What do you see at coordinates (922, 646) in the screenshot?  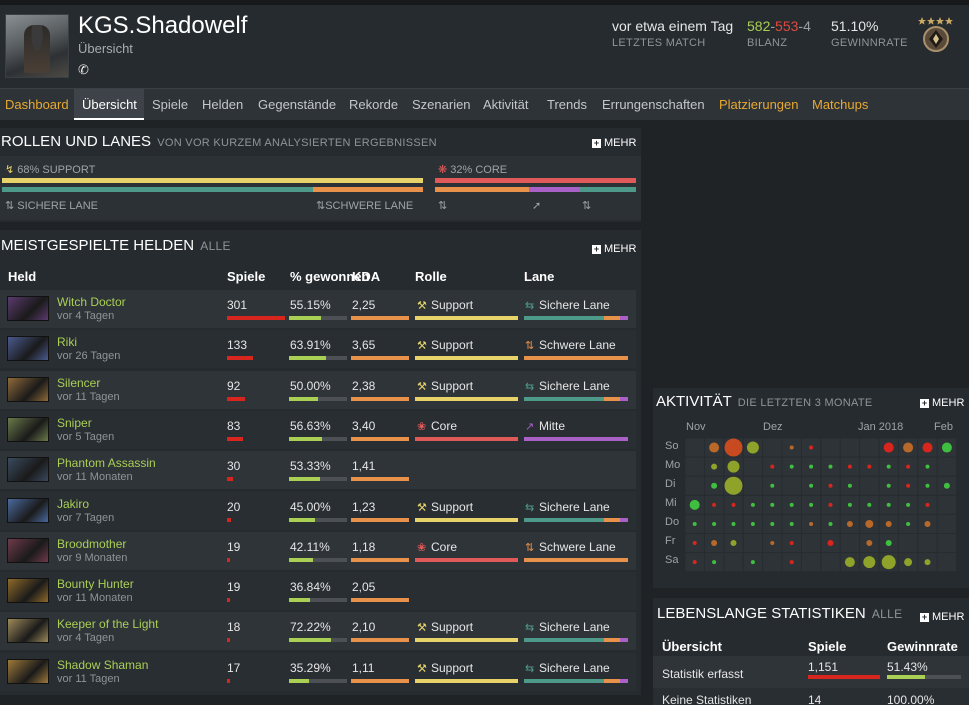 I see `lifetime-col-winrate: Gewinnrate` at bounding box center [922, 646].